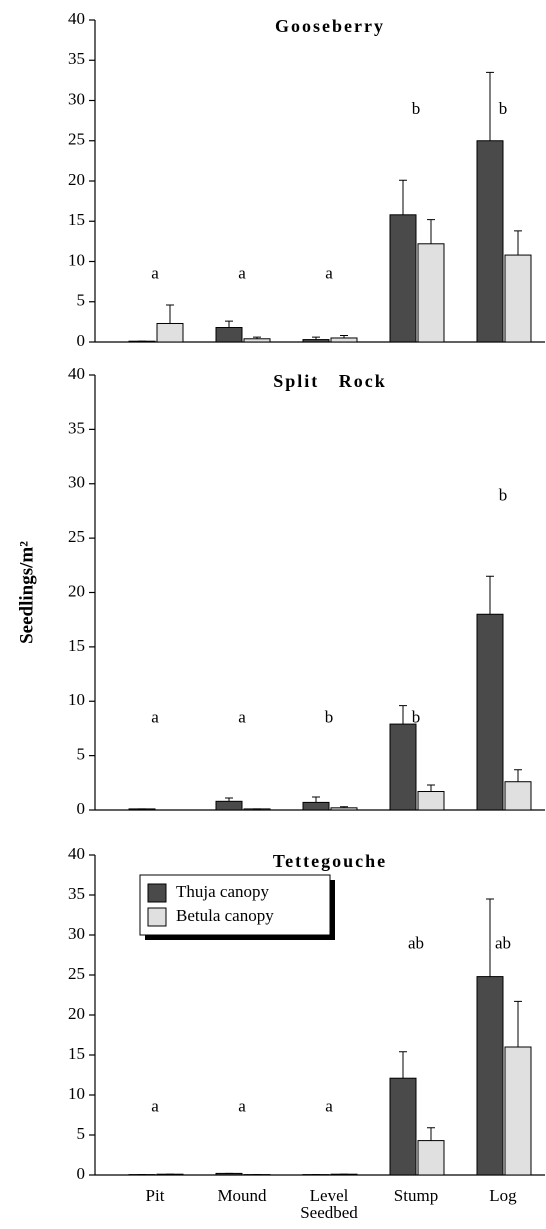 This screenshot has height=1229, width=546. I want to click on x-tick-label: Level Seedbed, so click(329, 1204).